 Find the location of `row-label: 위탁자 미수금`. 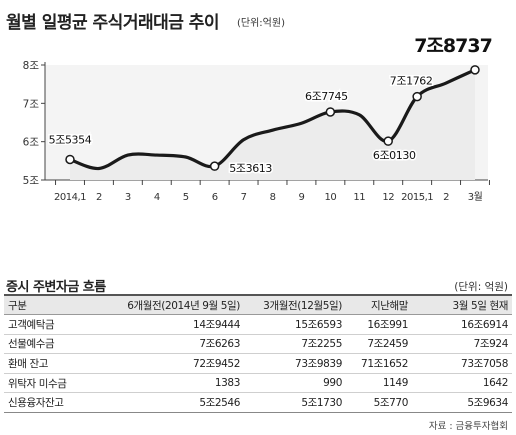

row-label: 위탁자 미수금 is located at coordinates (50, 383).